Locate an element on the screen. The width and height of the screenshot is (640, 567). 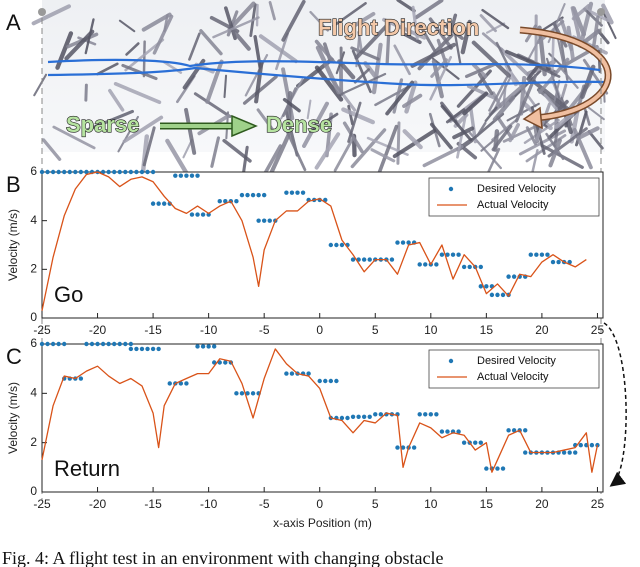
x-tick-label: -10 is located at coordinates (209, 504).